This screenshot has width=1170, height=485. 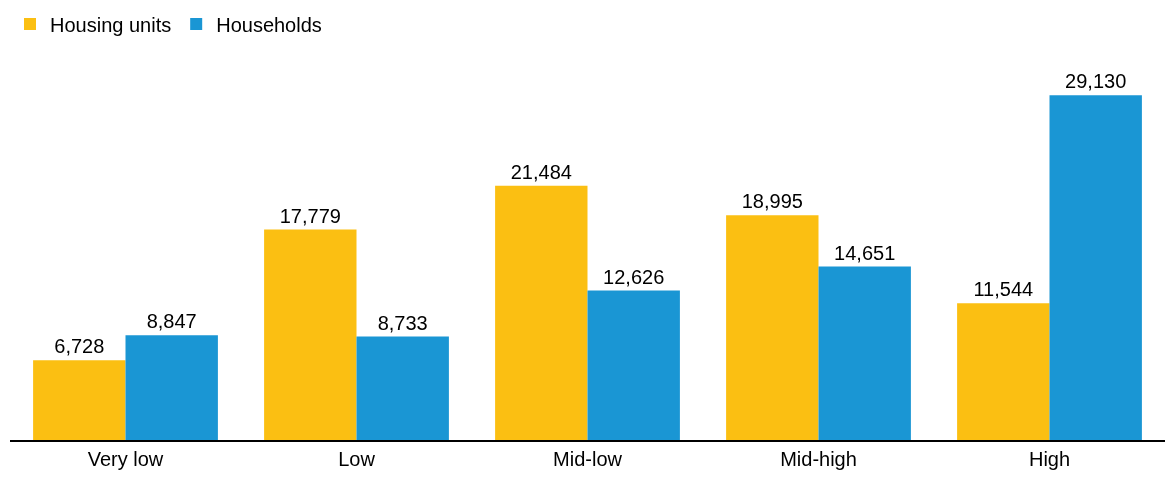 What do you see at coordinates (357, 459) in the screenshot?
I see `x-tick-label: Low` at bounding box center [357, 459].